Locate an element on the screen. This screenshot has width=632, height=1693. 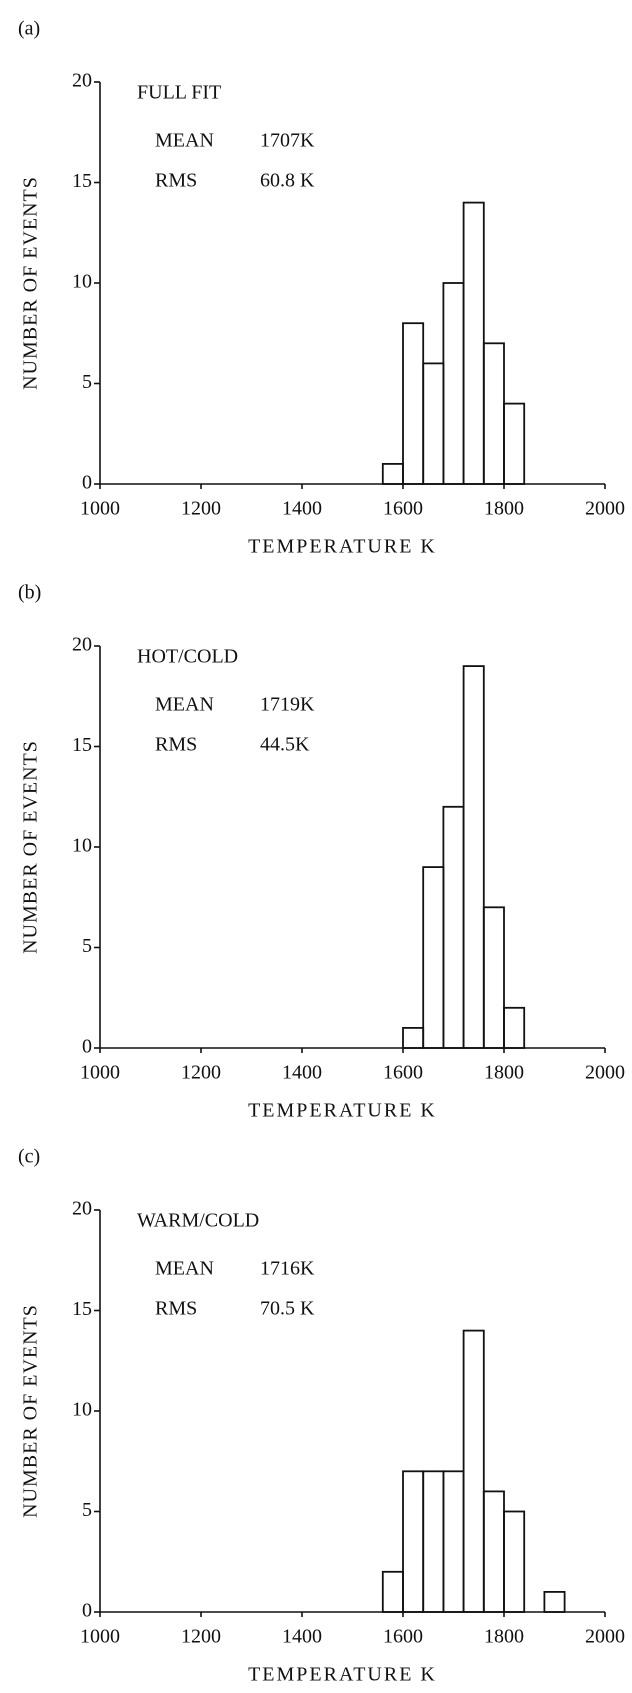
panel-label: (c) is located at coordinates (29, 1157).